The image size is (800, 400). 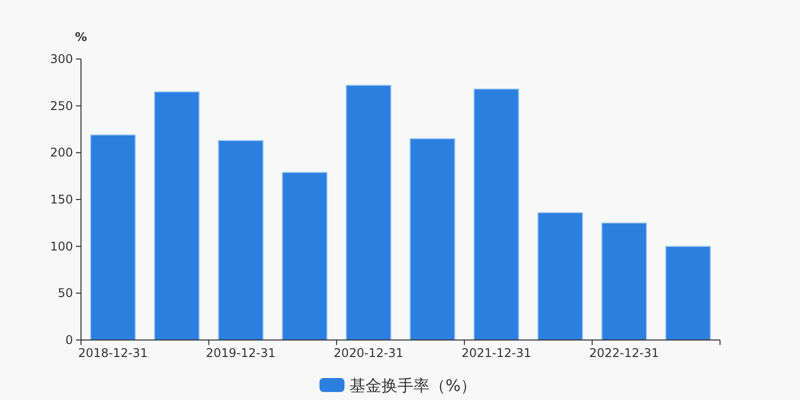 What do you see at coordinates (369, 353) in the screenshot?
I see `x-tick-label: 2020-12-31` at bounding box center [369, 353].